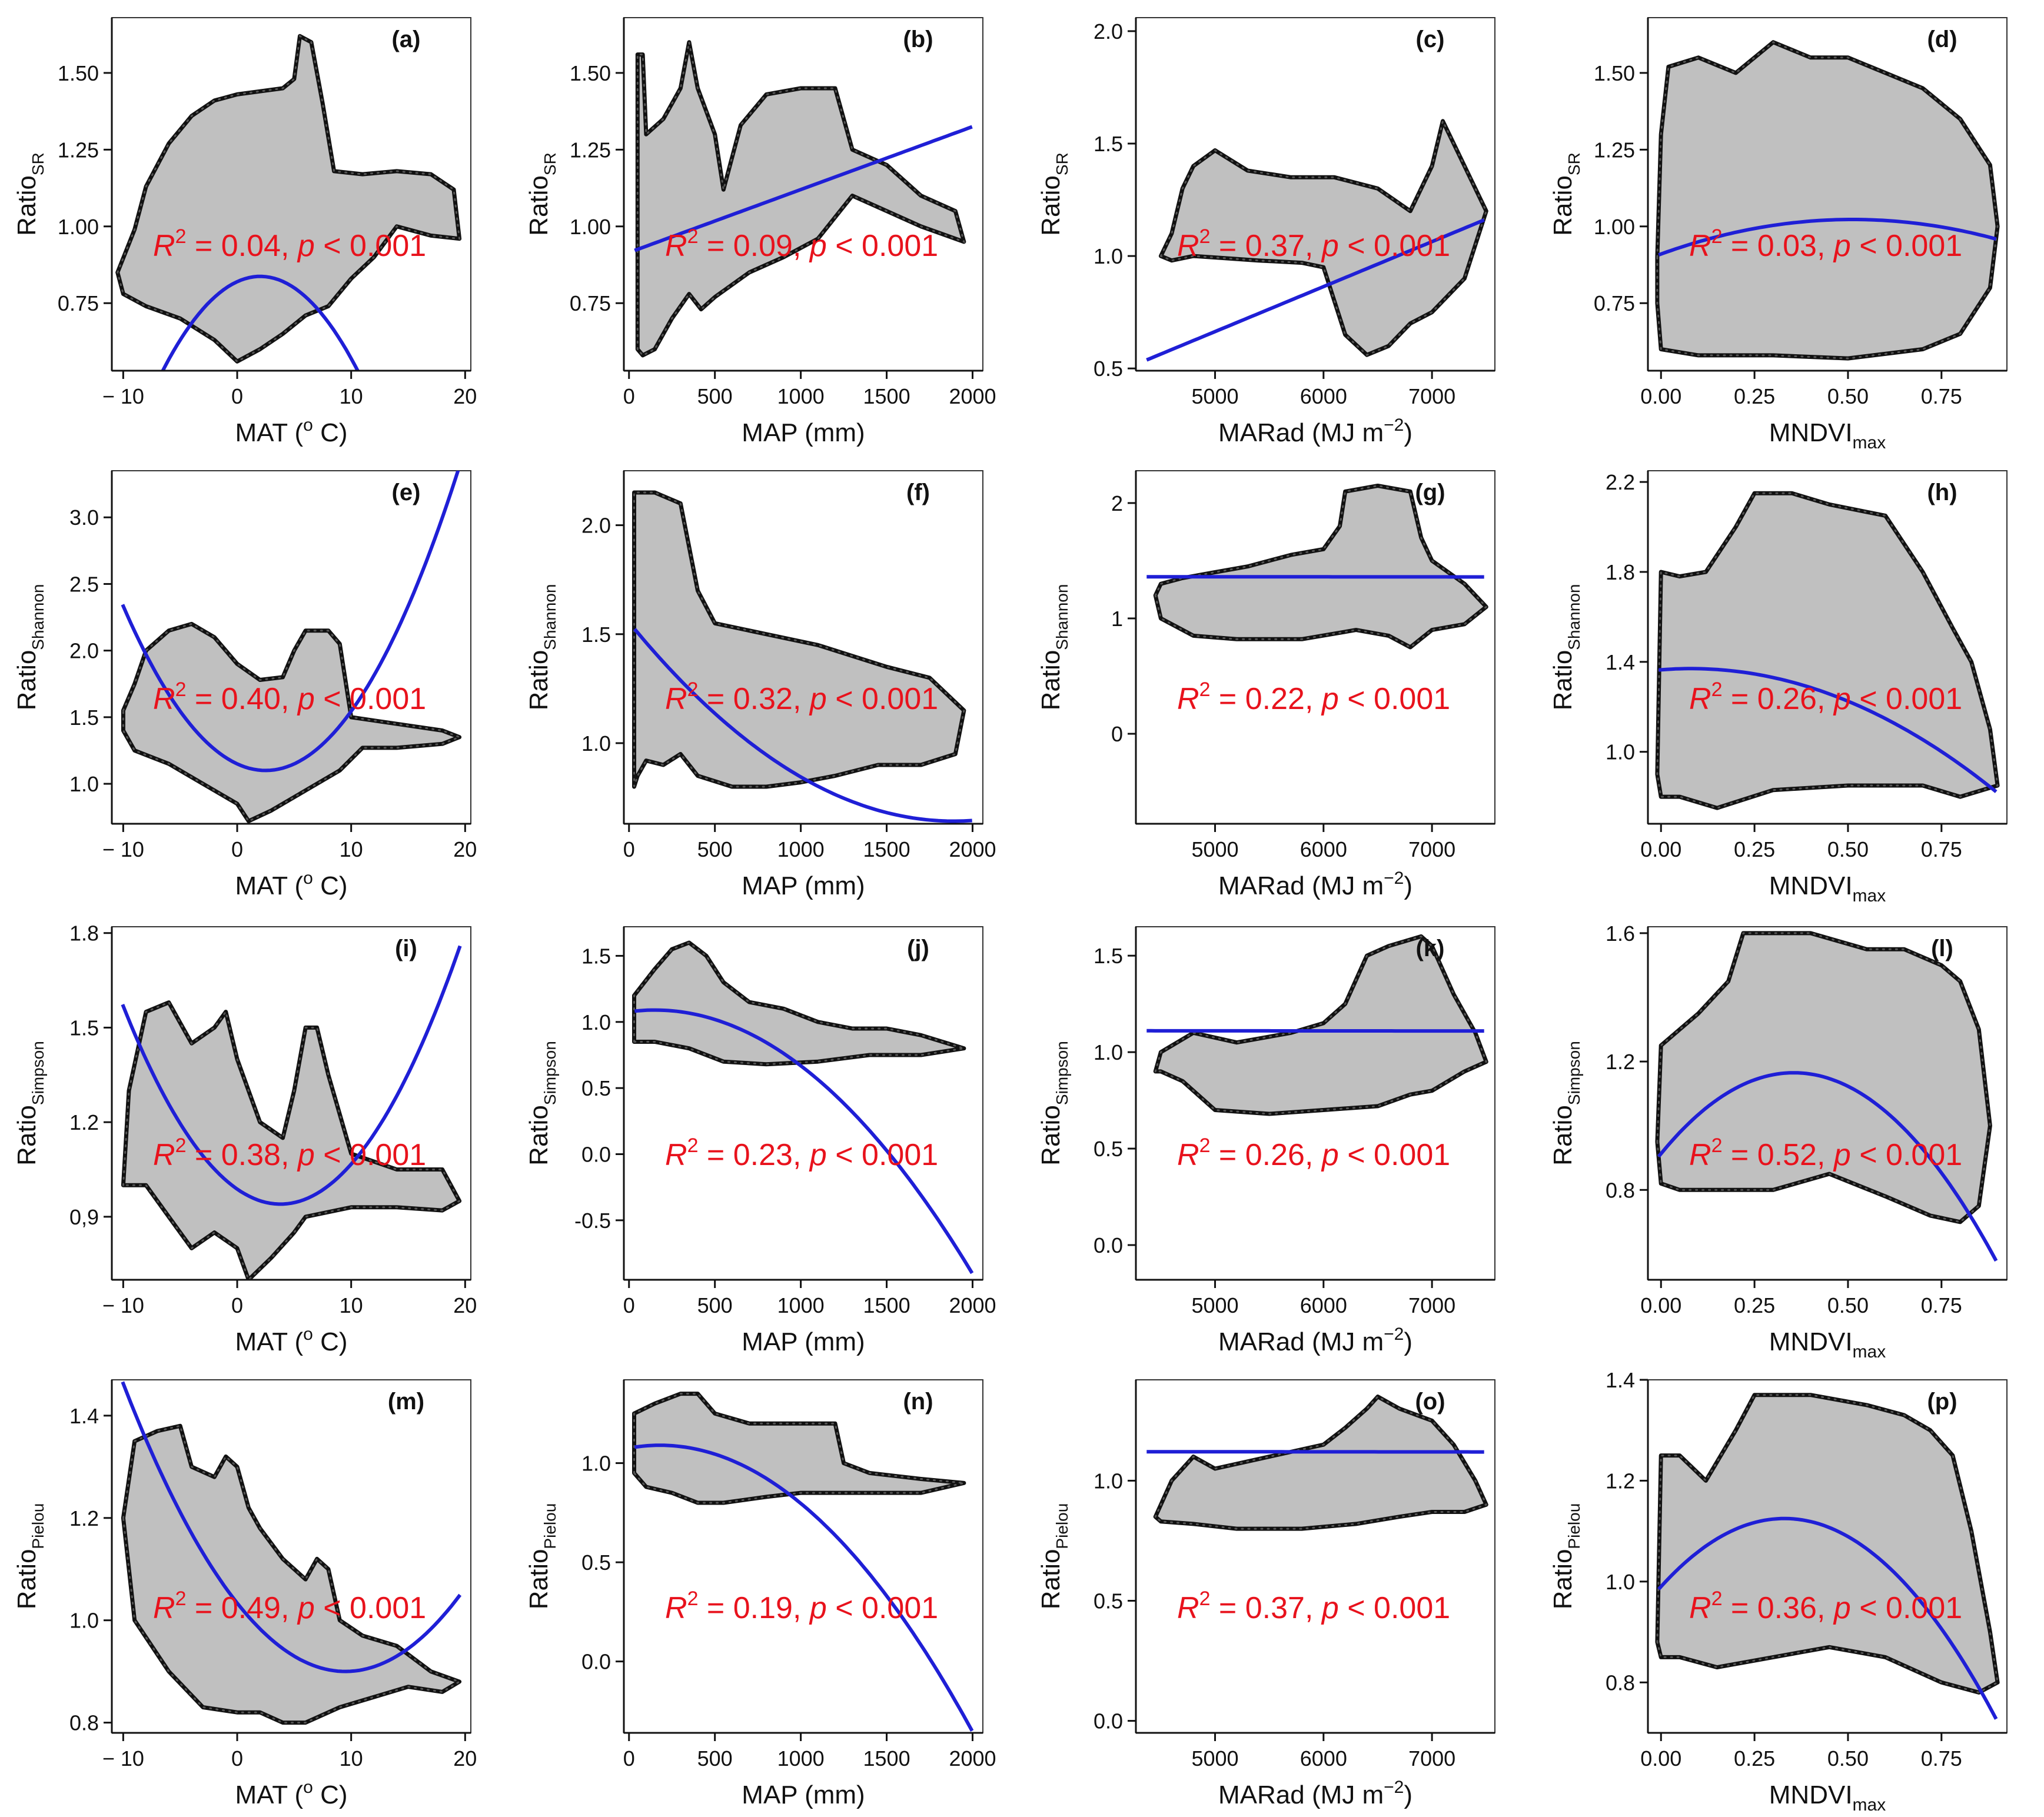 The width and height of the screenshot is (2044, 1817). What do you see at coordinates (1620, 1190) in the screenshot?
I see `y-tick-label: 0.8` at bounding box center [1620, 1190].